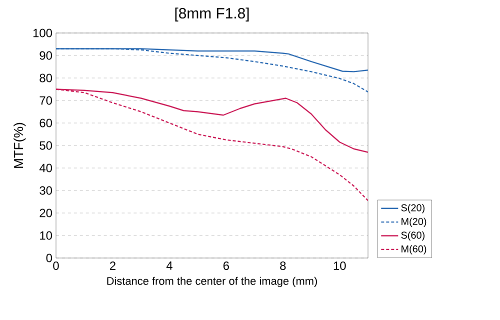 The height and width of the screenshot is (320, 500). I want to click on y-axis-title: MTF(%), so click(20, 145).